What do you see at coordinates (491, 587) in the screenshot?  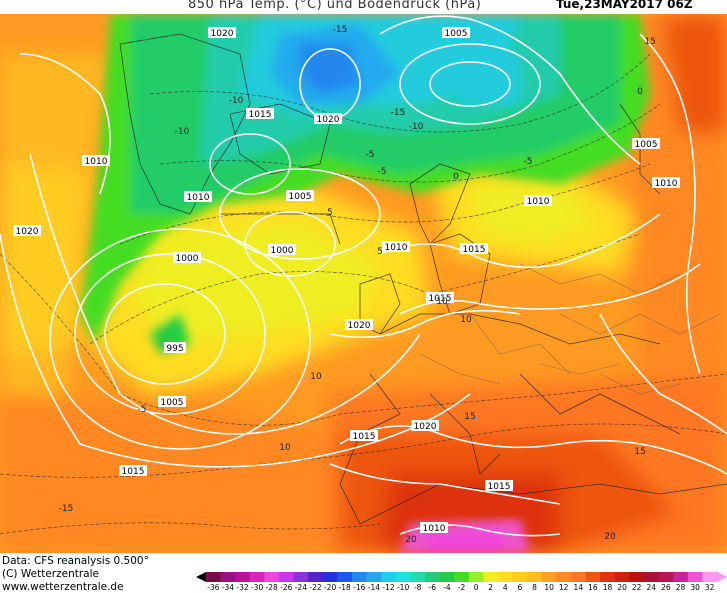 I see `colorbar-tick-label: 2` at bounding box center [491, 587].